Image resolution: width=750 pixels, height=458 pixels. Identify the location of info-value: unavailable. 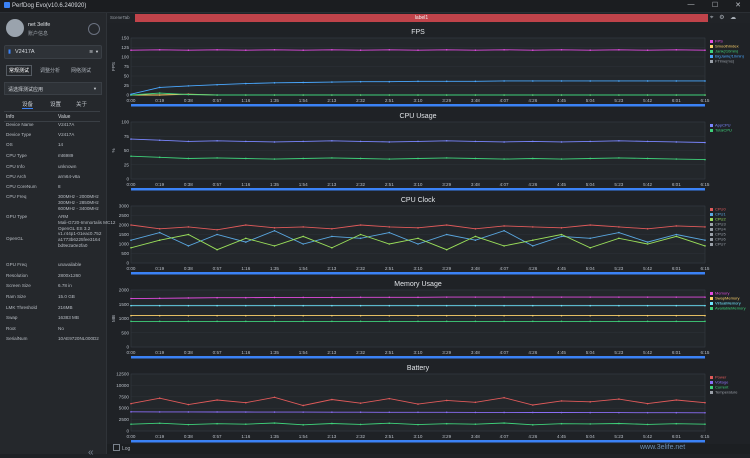
(69, 265).